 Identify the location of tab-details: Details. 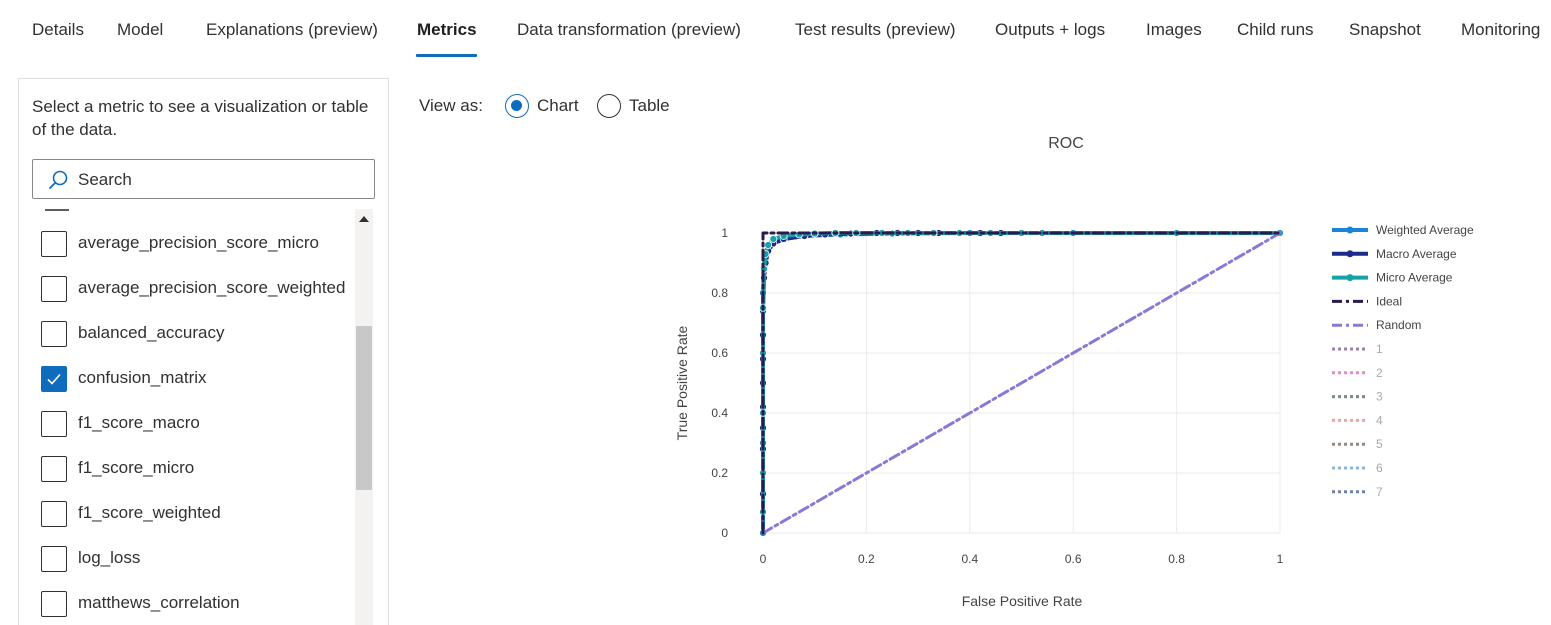
(58, 29).